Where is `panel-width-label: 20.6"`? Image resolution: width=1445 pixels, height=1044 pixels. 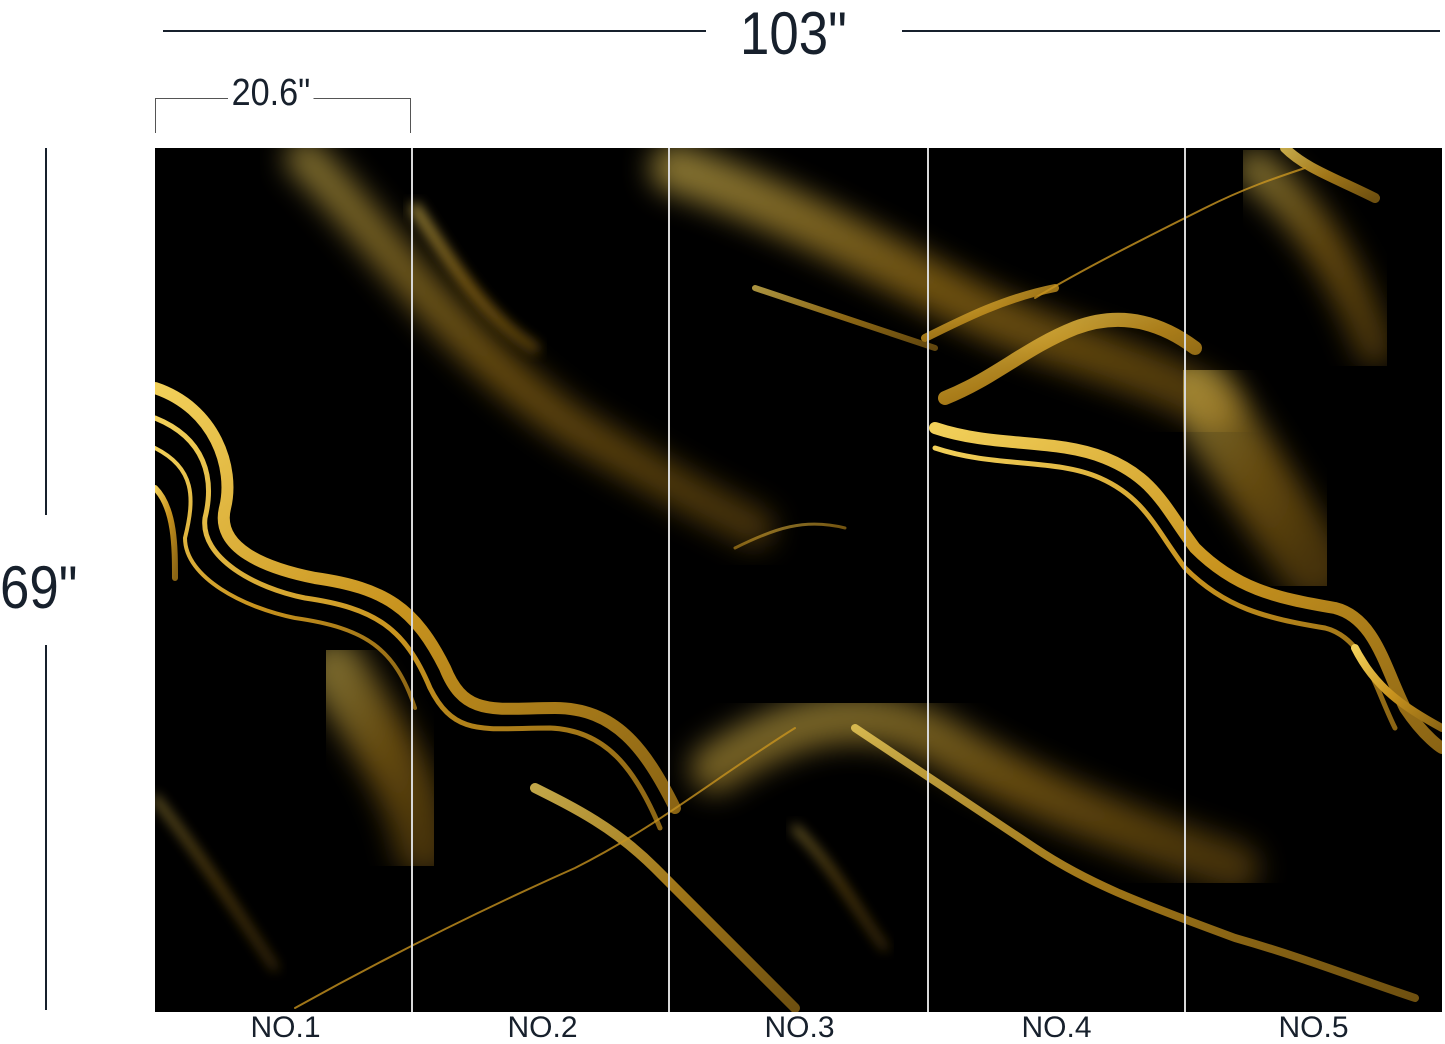 panel-width-label: 20.6" is located at coordinates (271, 93).